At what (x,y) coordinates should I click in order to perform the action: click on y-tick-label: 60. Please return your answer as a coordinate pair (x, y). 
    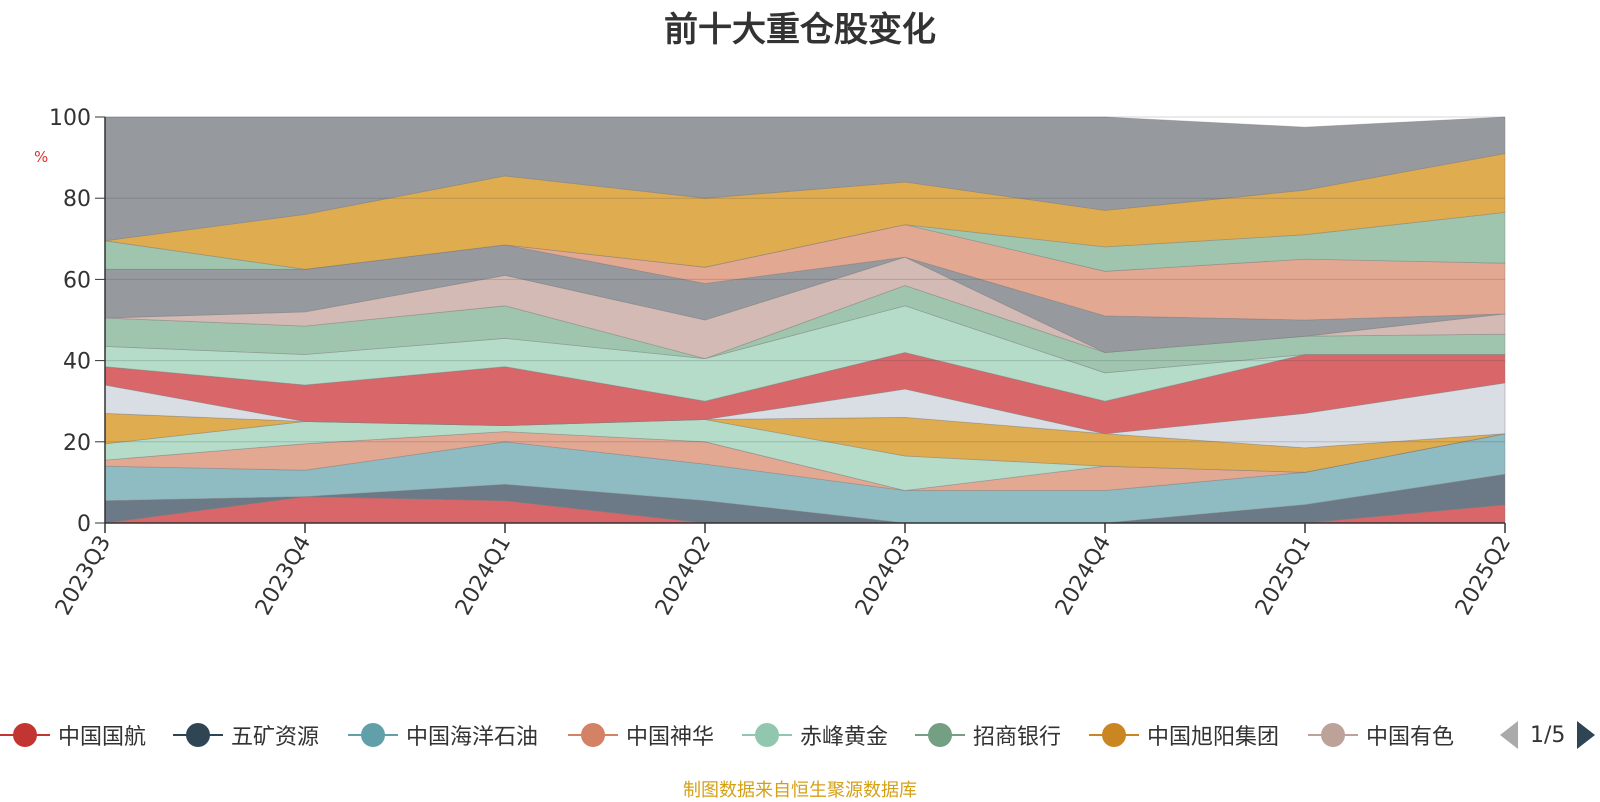
    Looking at the image, I should click on (77, 280).